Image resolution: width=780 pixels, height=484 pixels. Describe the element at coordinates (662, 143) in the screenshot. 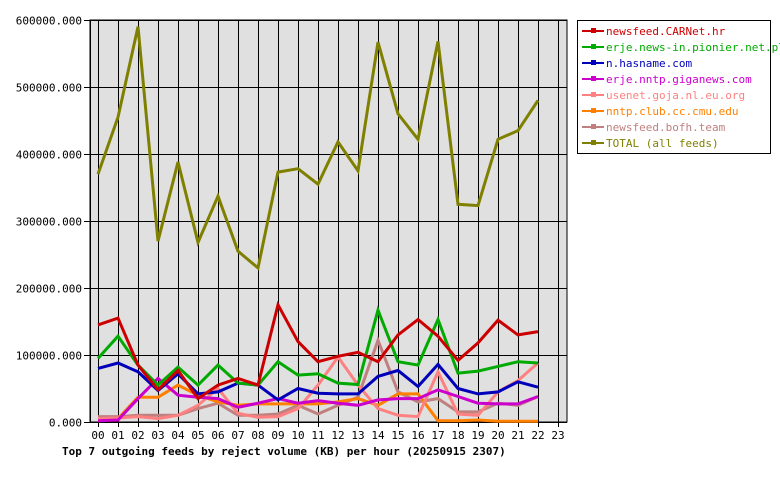

I see `legend-label: TOTAL (all feeds)` at that location.